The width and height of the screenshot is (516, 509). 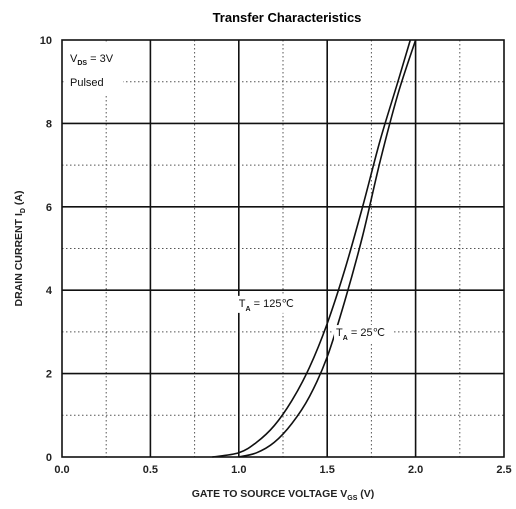 I want to click on conditions-box: VDS = 3V Pulsed, so click(x=94, y=69).